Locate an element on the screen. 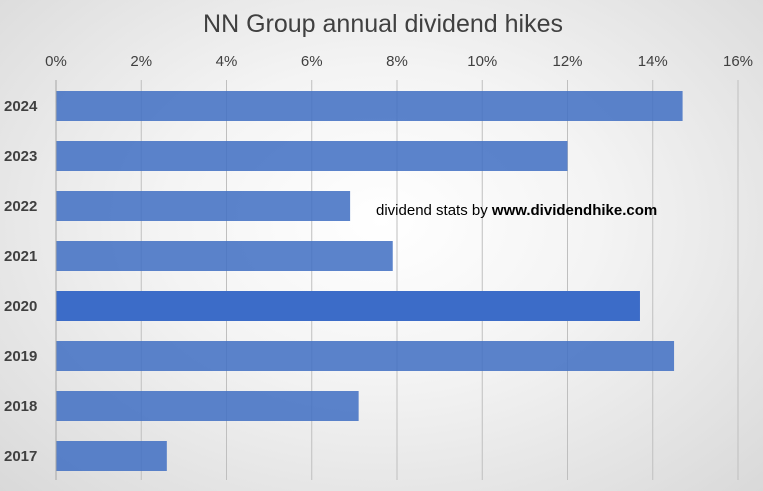 This screenshot has height=491, width=763. y-tick-labels: 2024 2023 2022 2021 2020 2019 2018 2017 is located at coordinates (21, 281).